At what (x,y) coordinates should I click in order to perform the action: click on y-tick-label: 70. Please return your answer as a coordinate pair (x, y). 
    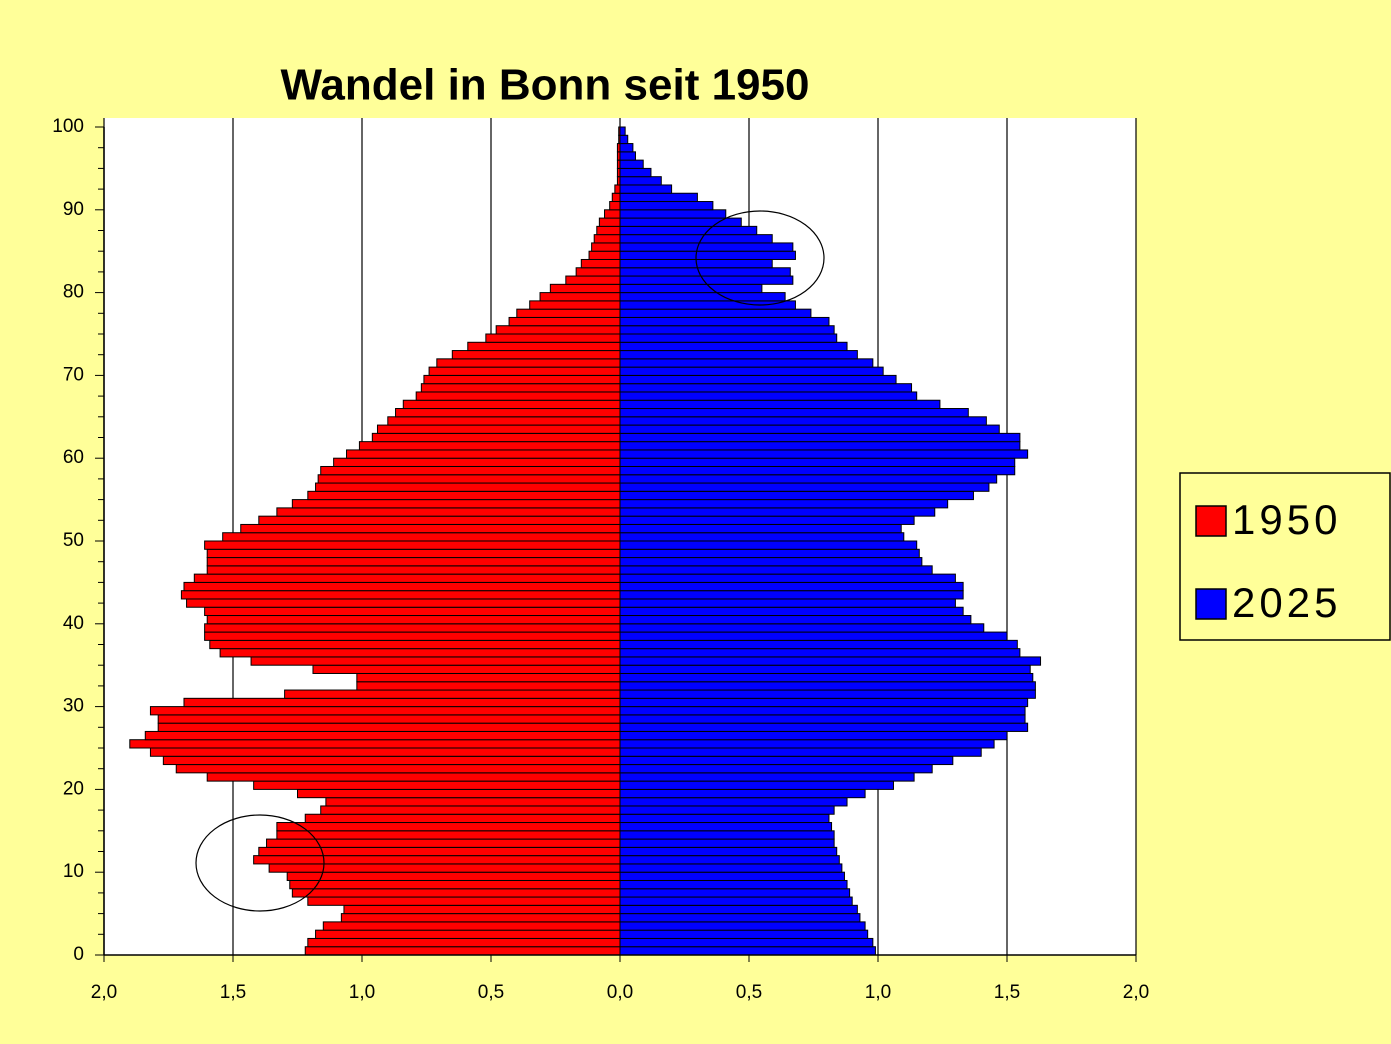
    Looking at the image, I should click on (73, 374).